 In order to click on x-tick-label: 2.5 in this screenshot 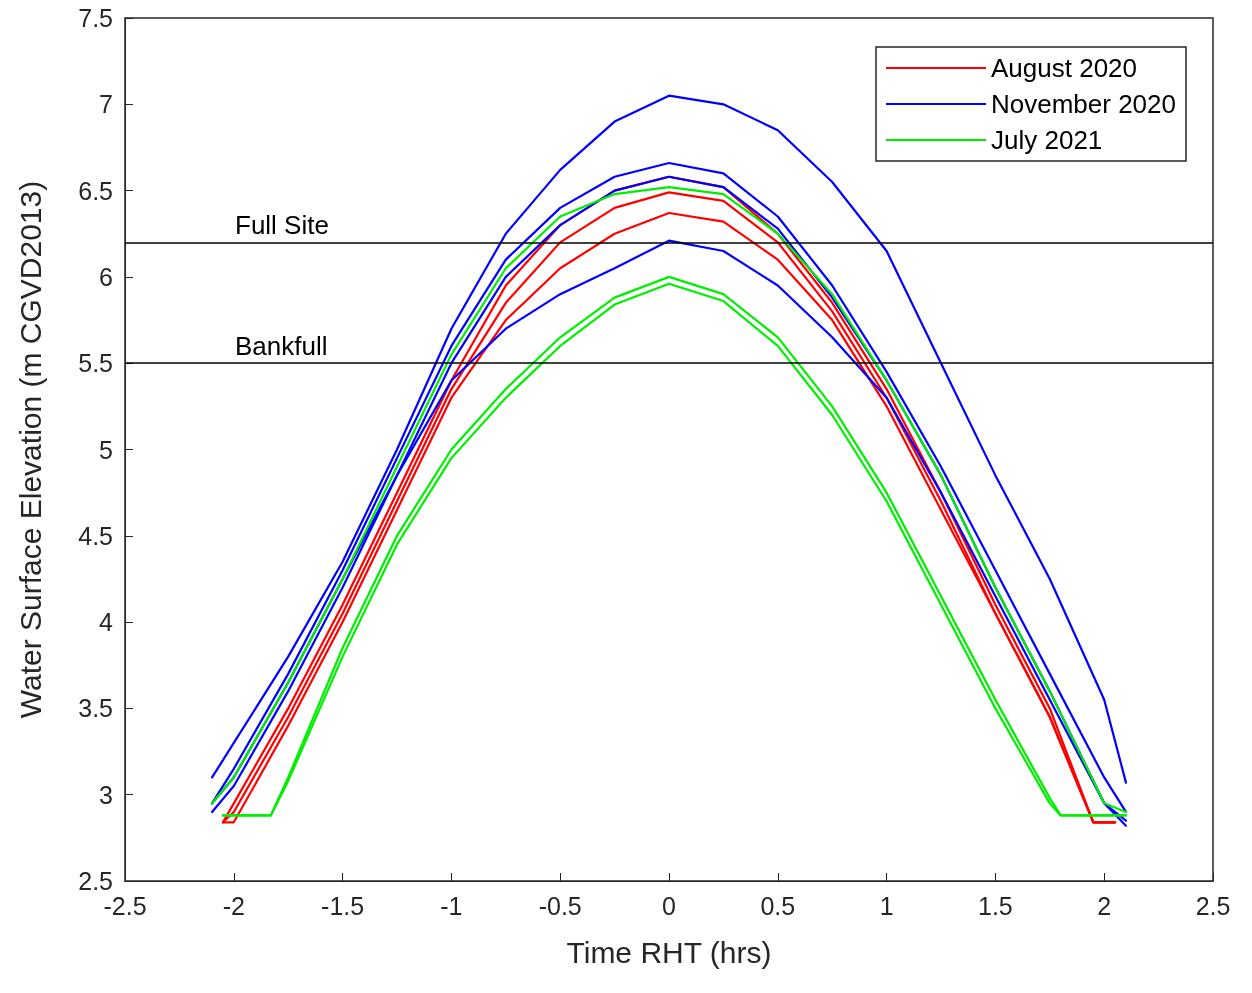, I will do `click(1213, 905)`.